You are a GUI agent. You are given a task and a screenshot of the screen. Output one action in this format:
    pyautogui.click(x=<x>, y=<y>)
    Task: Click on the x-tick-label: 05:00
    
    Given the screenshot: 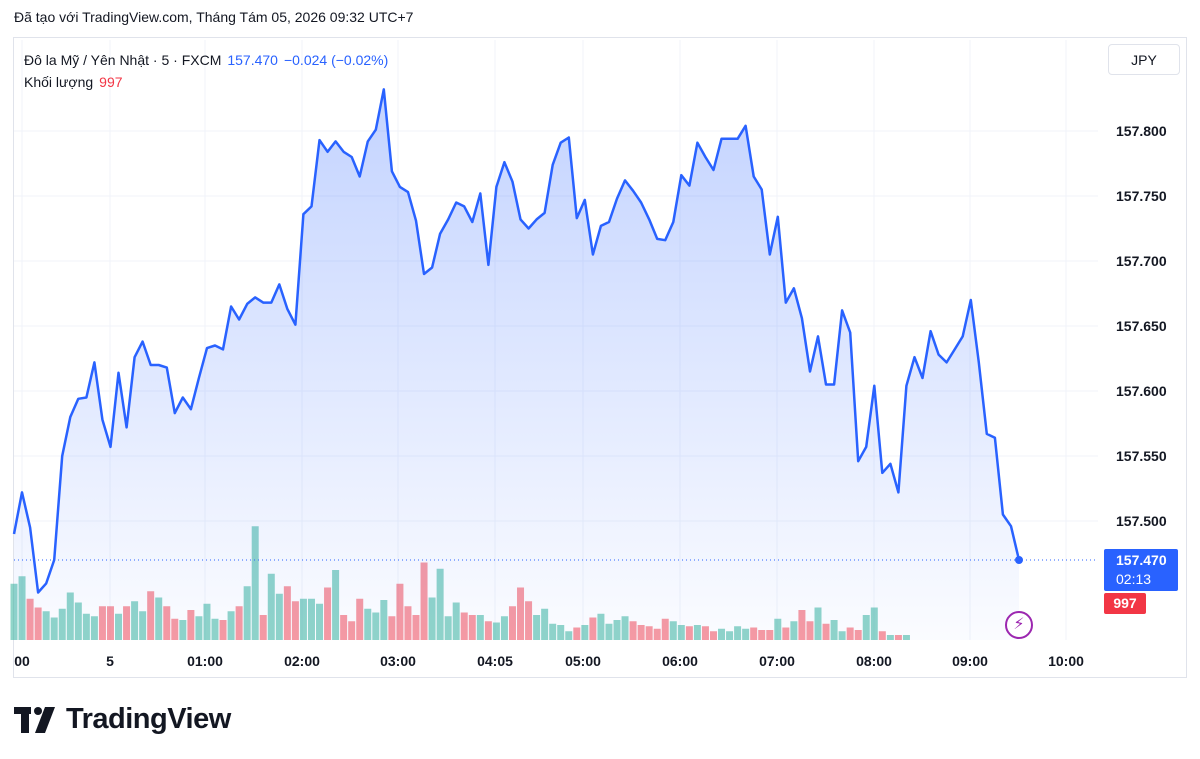 What is the action you would take?
    pyautogui.click(x=583, y=661)
    